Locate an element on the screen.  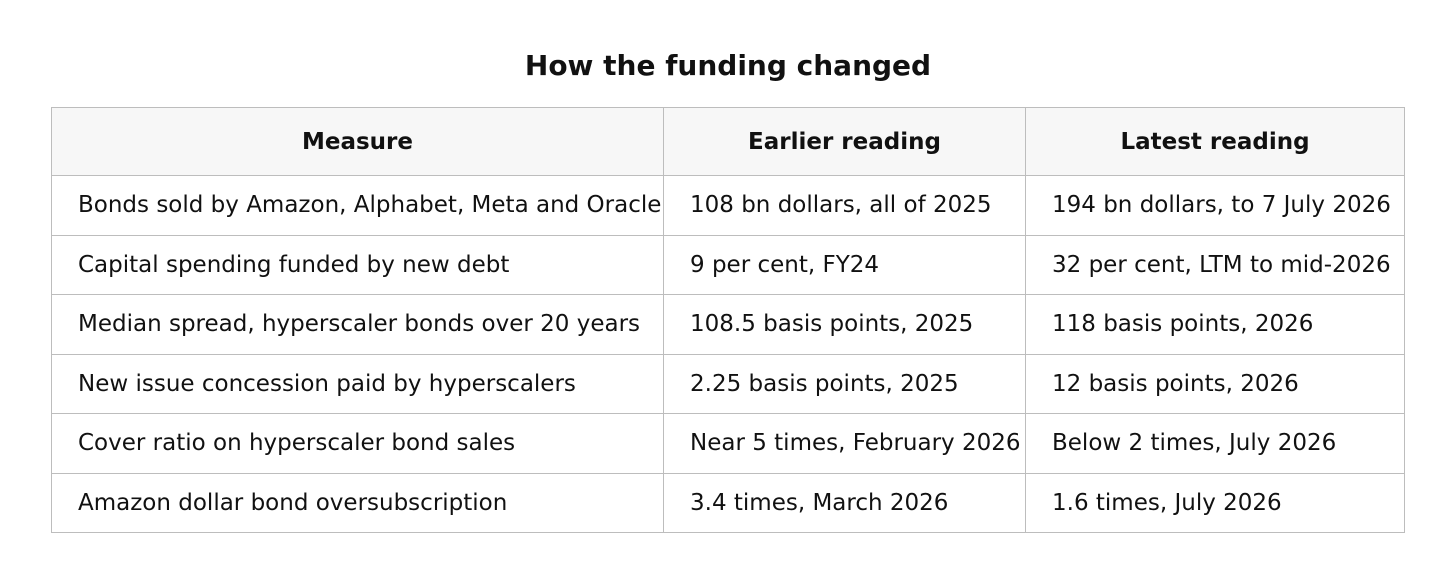
table-cell: Cover ratio on hyperscaler bond sales is located at coordinates (357, 443).